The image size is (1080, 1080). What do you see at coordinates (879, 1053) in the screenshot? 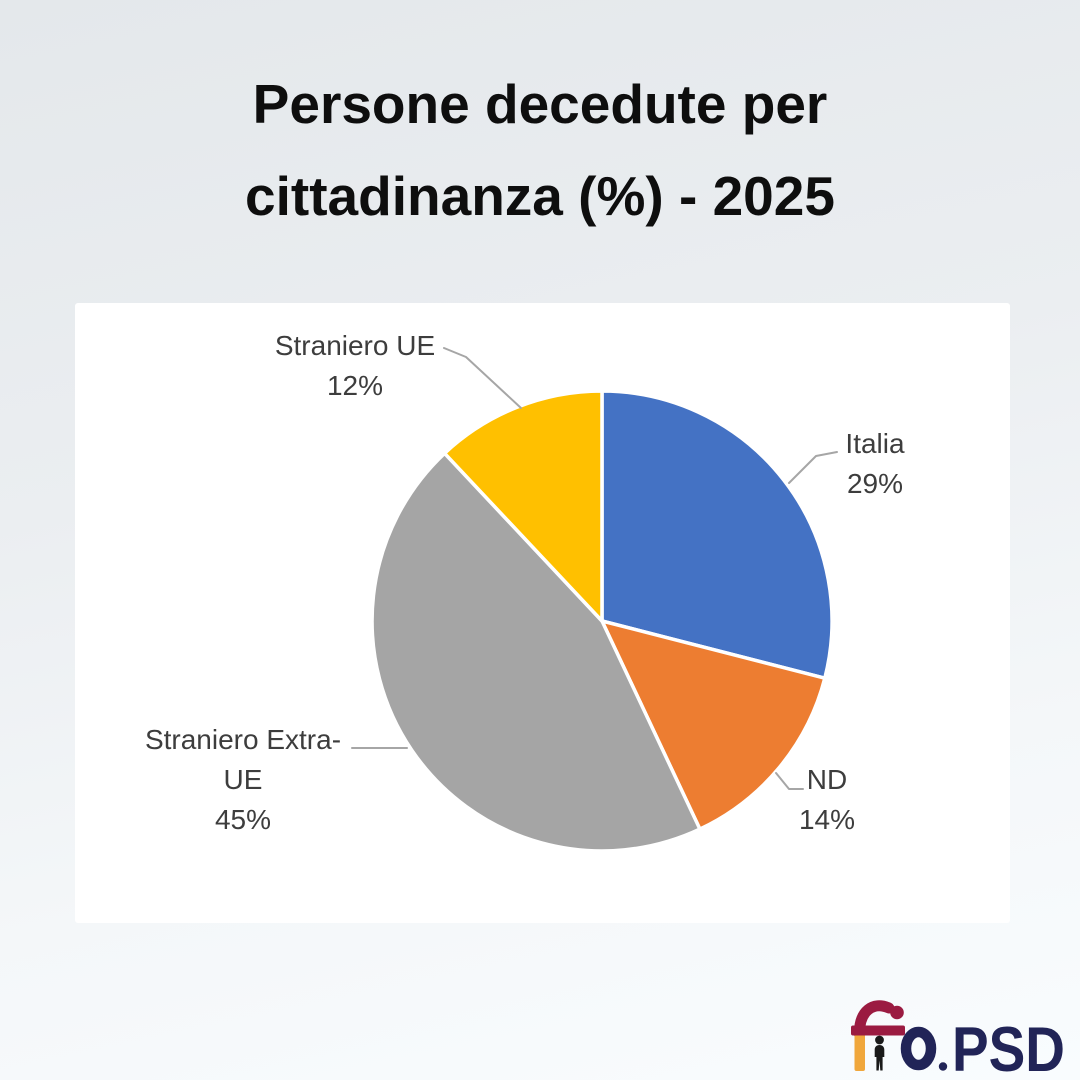
I see `logo-person-icon` at bounding box center [879, 1053].